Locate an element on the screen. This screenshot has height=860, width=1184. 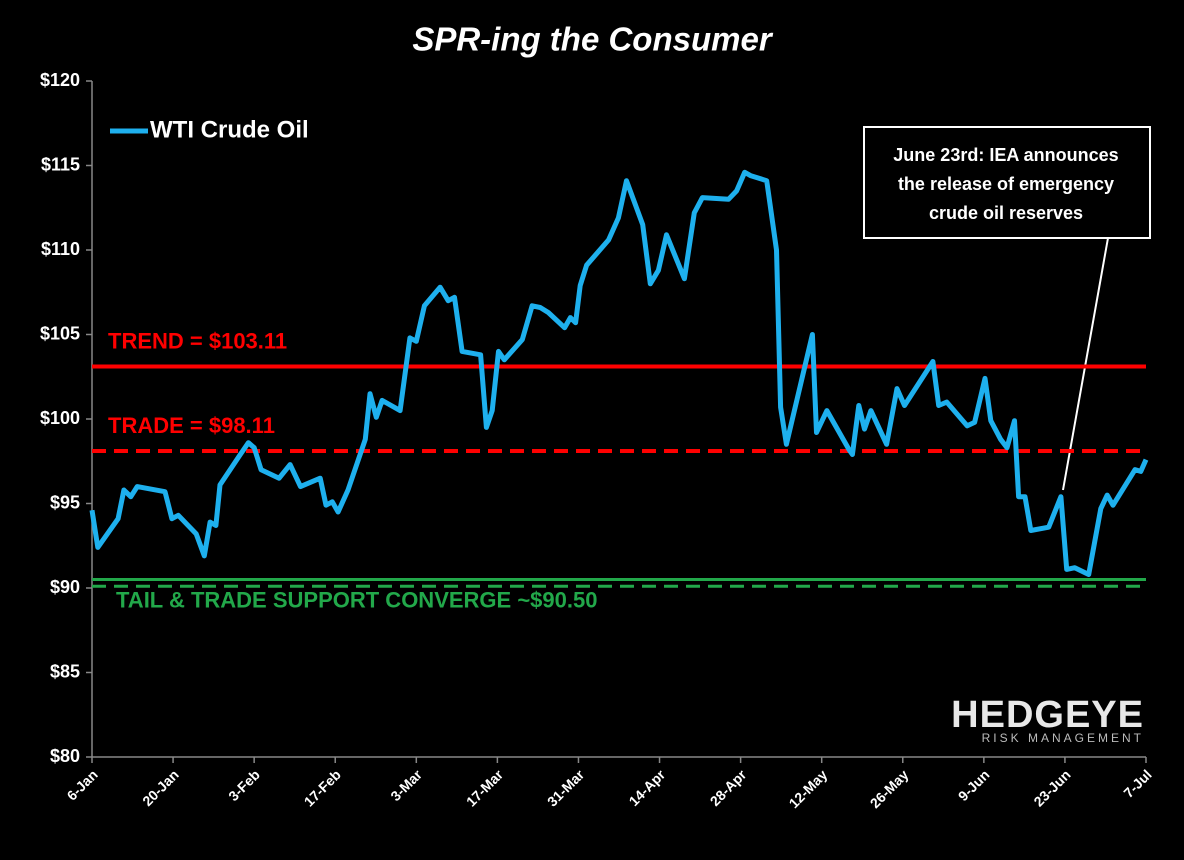
annotation-text: the release of emergency is located at coordinates (1006, 184).